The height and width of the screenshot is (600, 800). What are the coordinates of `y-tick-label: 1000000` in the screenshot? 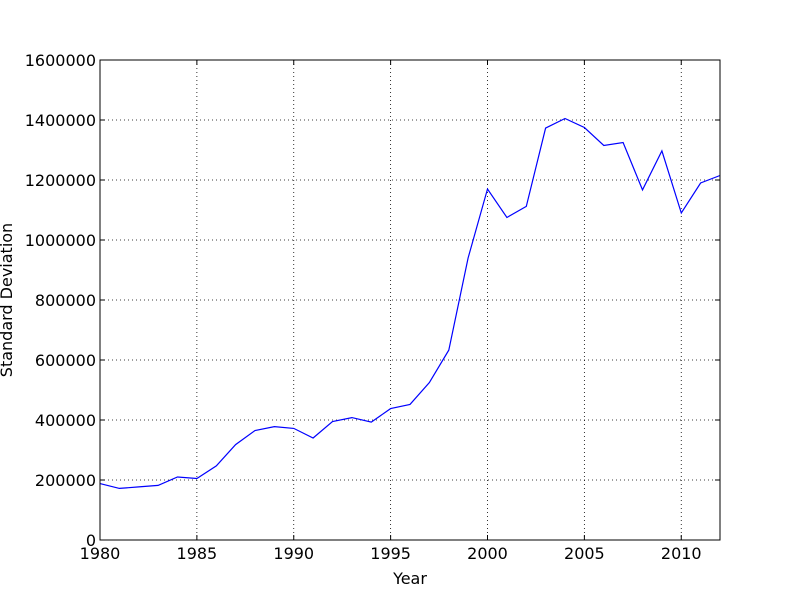 It's located at (60, 240).